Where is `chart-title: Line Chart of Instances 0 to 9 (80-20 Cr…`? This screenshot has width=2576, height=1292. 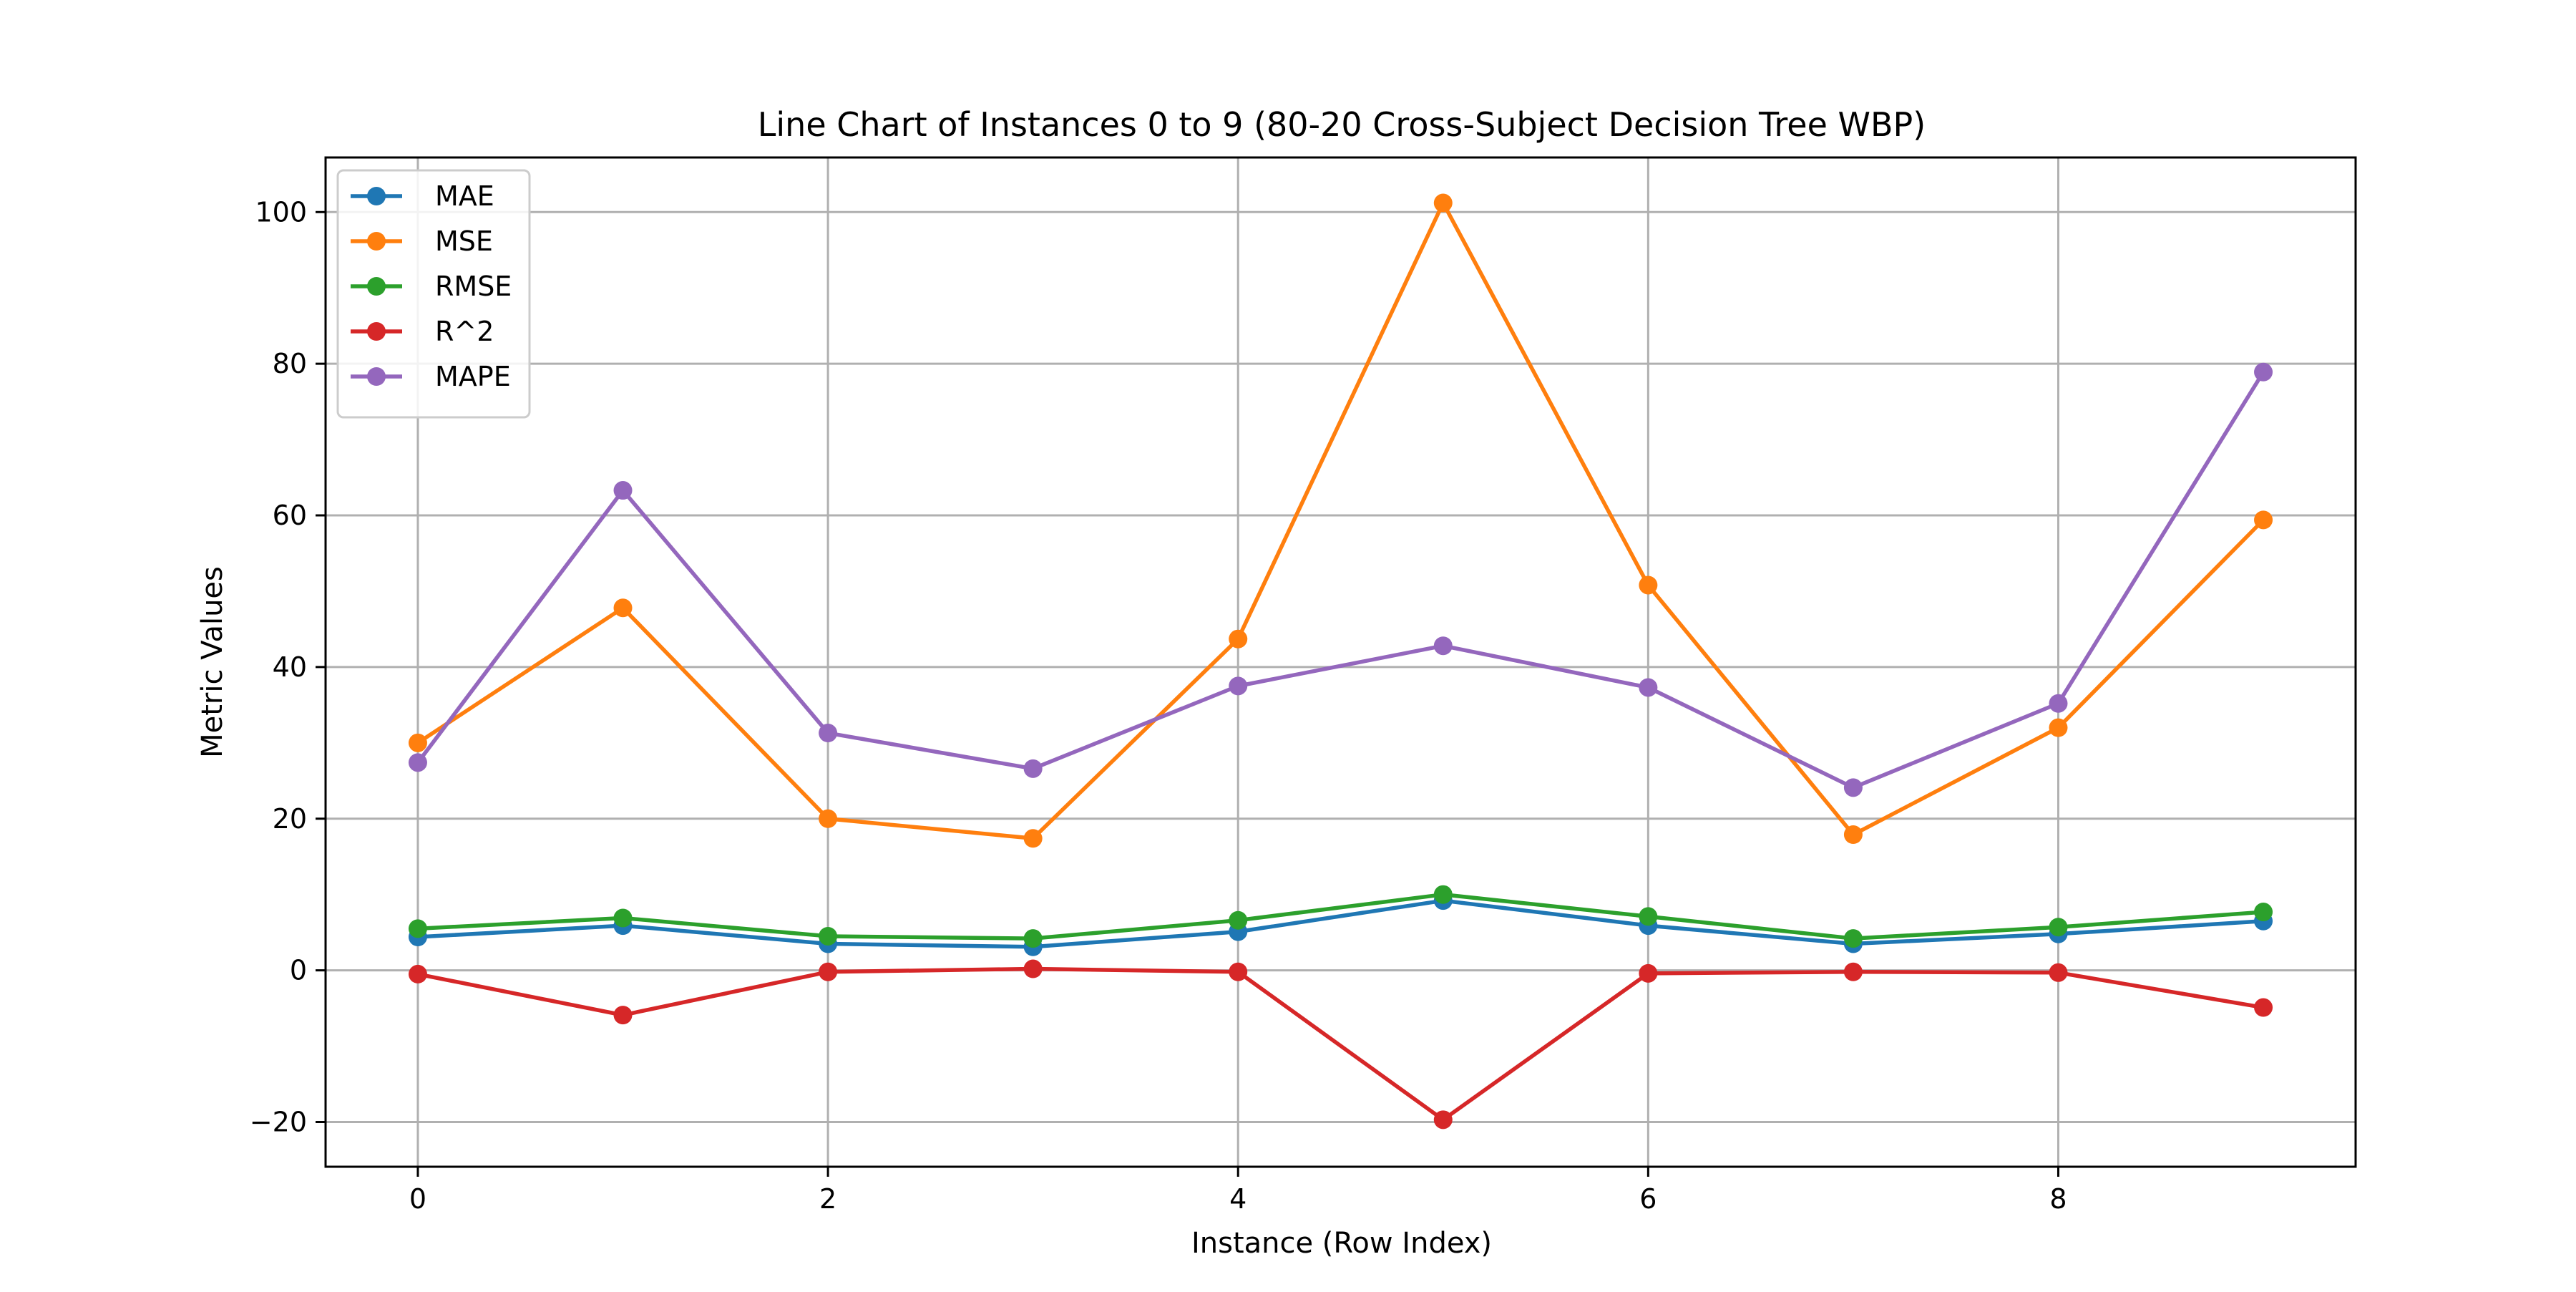 chart-title: Line Chart of Instances 0 to 9 (80-20 Cr… is located at coordinates (1342, 124).